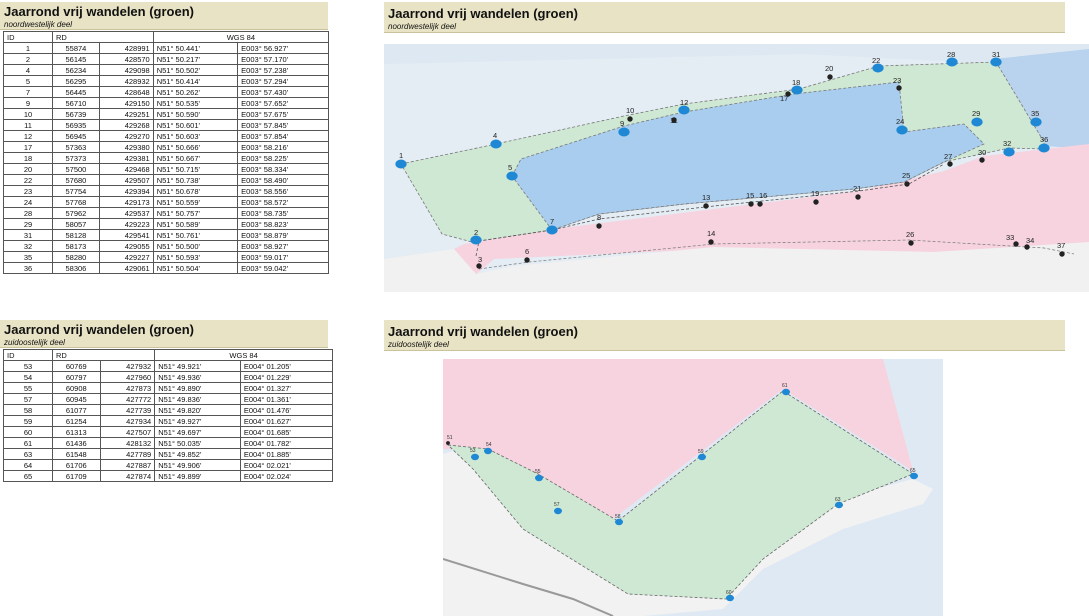 This screenshot has width=1089, height=616. Describe the element at coordinates (126, 268) in the screenshot. I see `rd-y-cell: 429061` at that location.